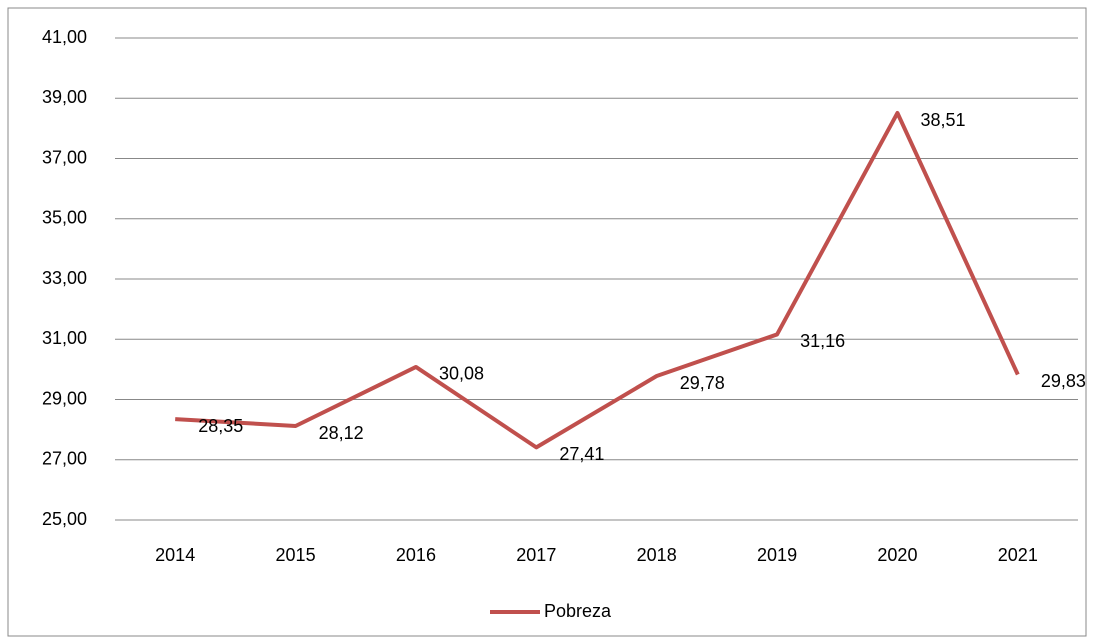 This screenshot has width=1094, height=644. I want to click on data-label: 30,08, so click(461, 374).